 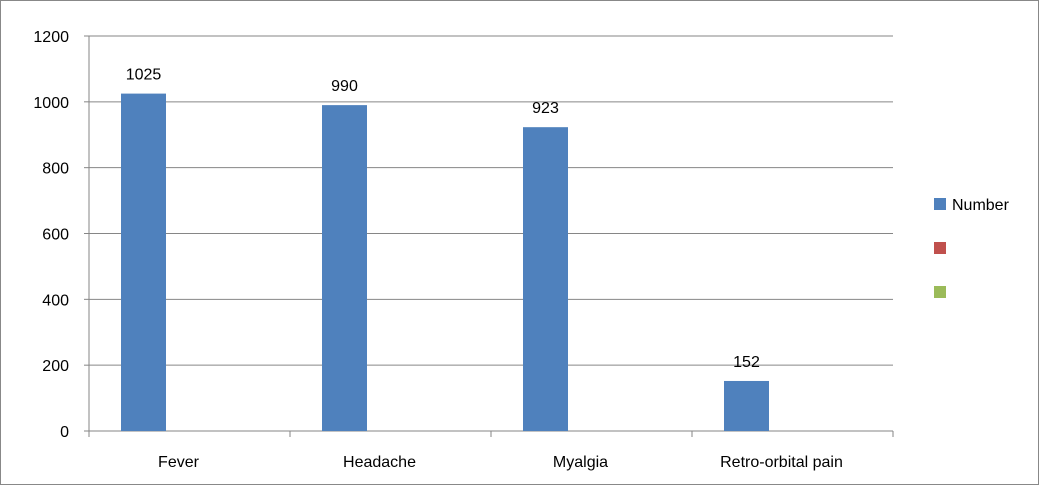 What do you see at coordinates (746, 362) in the screenshot?
I see `data-label: 152` at bounding box center [746, 362].